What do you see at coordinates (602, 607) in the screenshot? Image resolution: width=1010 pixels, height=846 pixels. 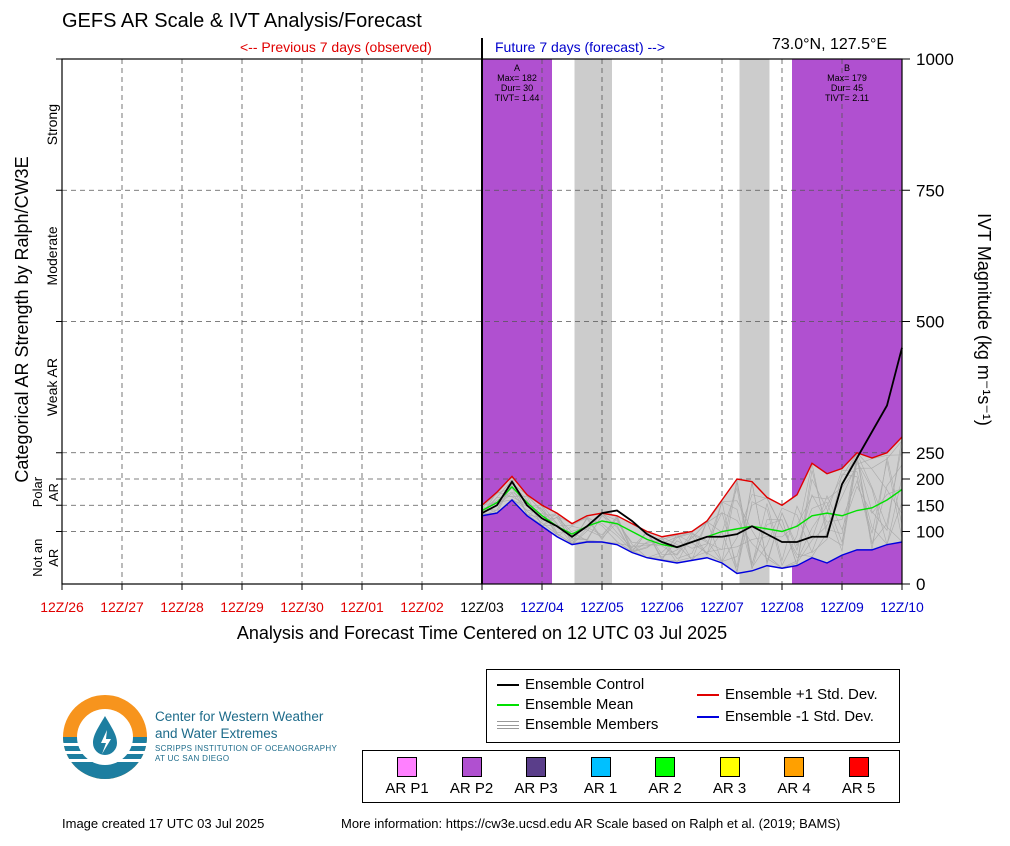 I see `x-tick-label-12Z/05: 12Z/05` at bounding box center [602, 607].